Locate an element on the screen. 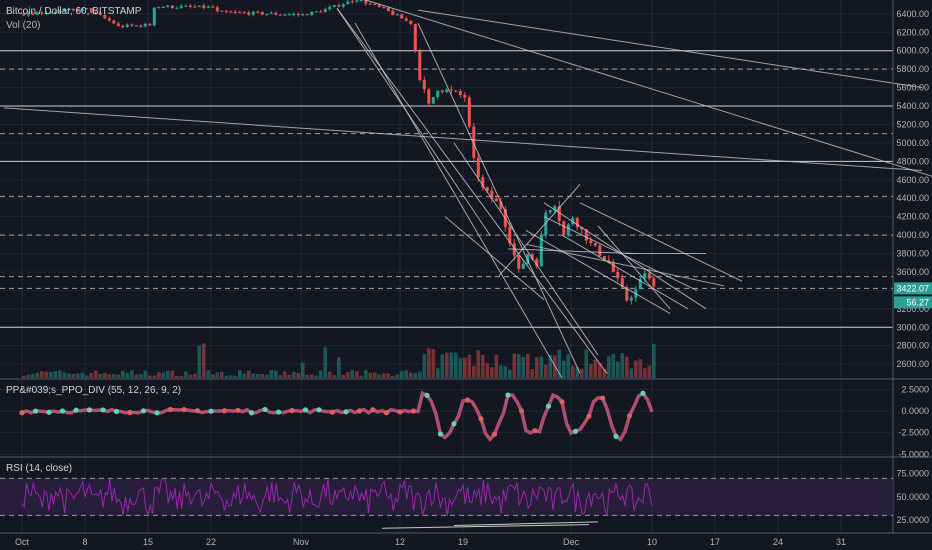  symbol-legend: Bitcoin / Dollar, 60, BITSTAMP is located at coordinates (73, 11).